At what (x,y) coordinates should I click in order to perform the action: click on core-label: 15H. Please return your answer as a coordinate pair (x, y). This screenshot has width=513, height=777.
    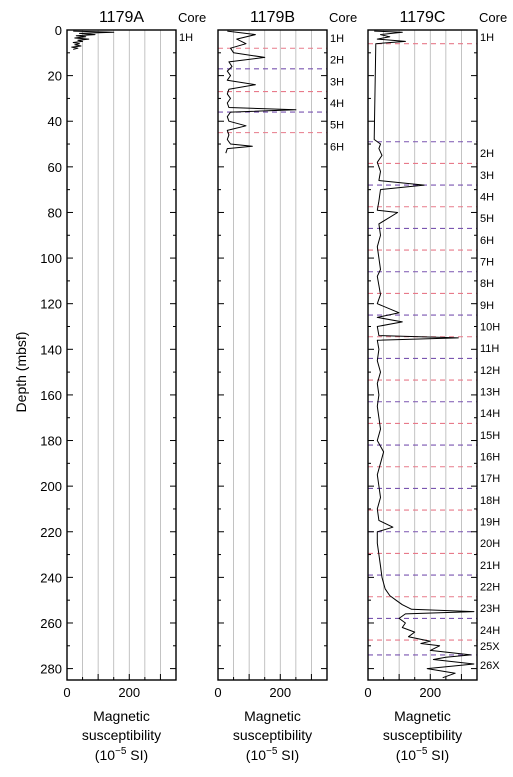
    Looking at the image, I should click on (490, 436).